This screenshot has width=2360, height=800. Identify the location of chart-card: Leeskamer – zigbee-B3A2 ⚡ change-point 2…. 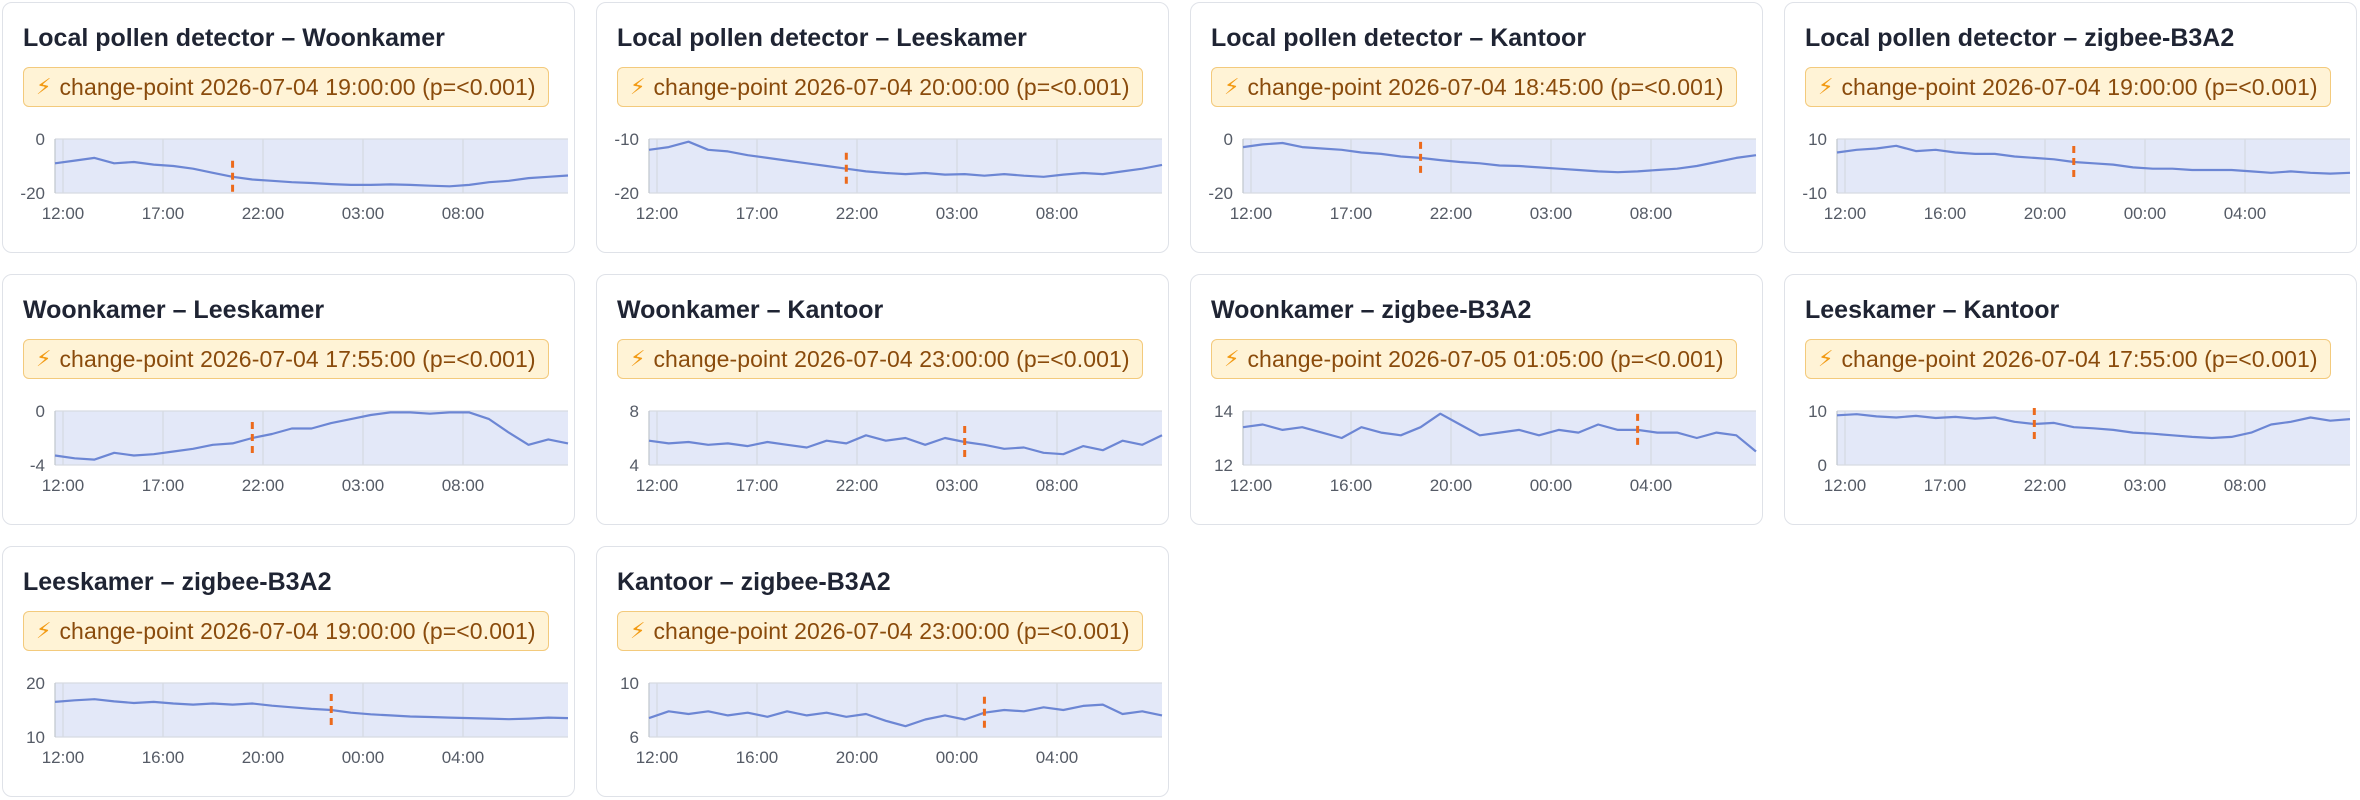
(288, 671).